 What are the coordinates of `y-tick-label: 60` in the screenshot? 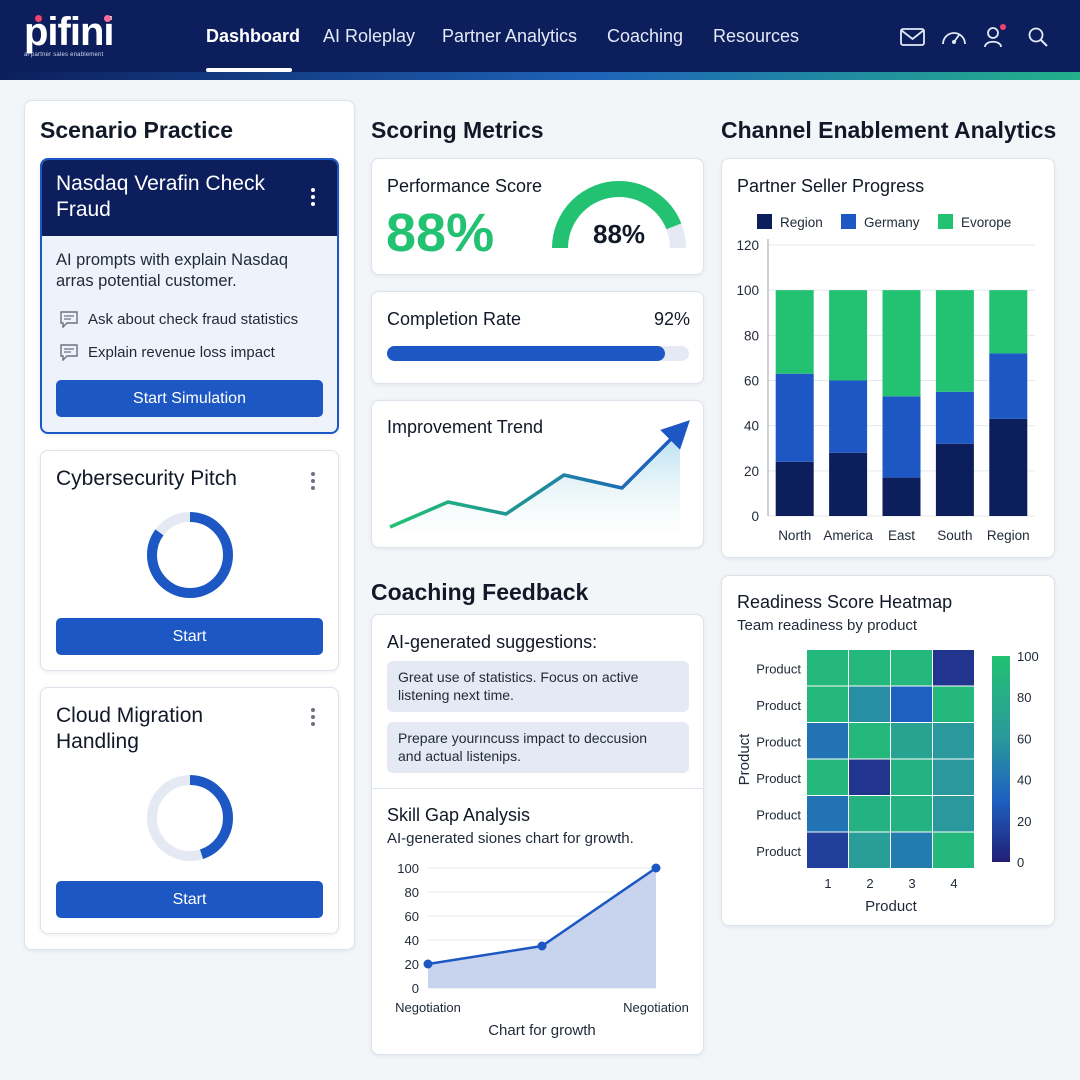 It's located at (412, 916).